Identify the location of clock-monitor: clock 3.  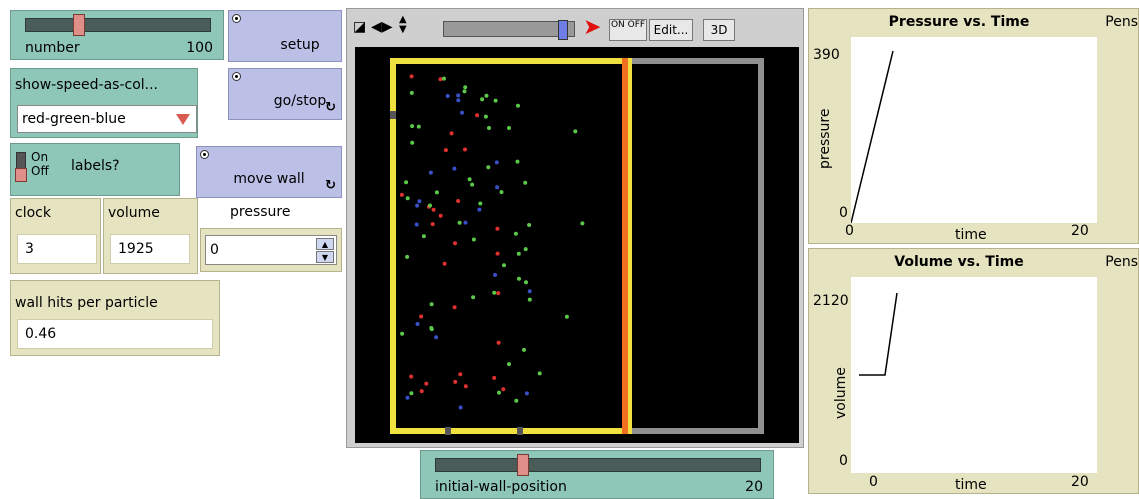
(55, 236).